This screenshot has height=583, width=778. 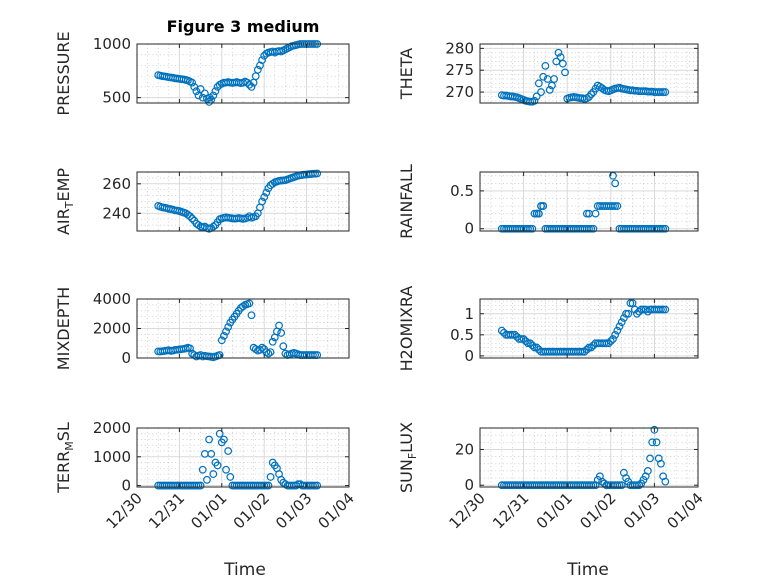 What do you see at coordinates (63, 328) in the screenshot?
I see `y-axis-label: MIXDEPTH` at bounding box center [63, 328].